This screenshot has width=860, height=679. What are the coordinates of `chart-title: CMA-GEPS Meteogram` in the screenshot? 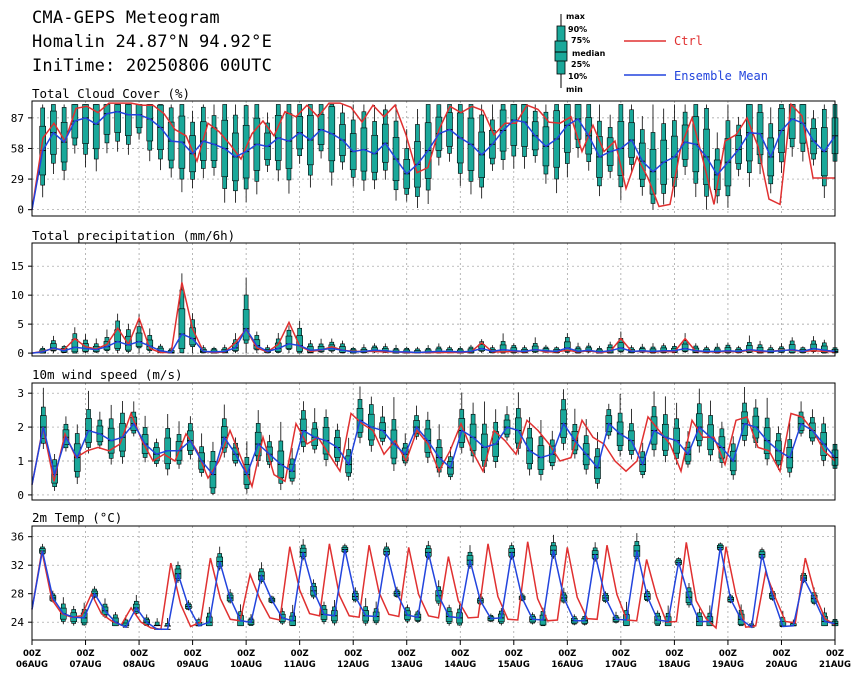 It's located at (126, 18).